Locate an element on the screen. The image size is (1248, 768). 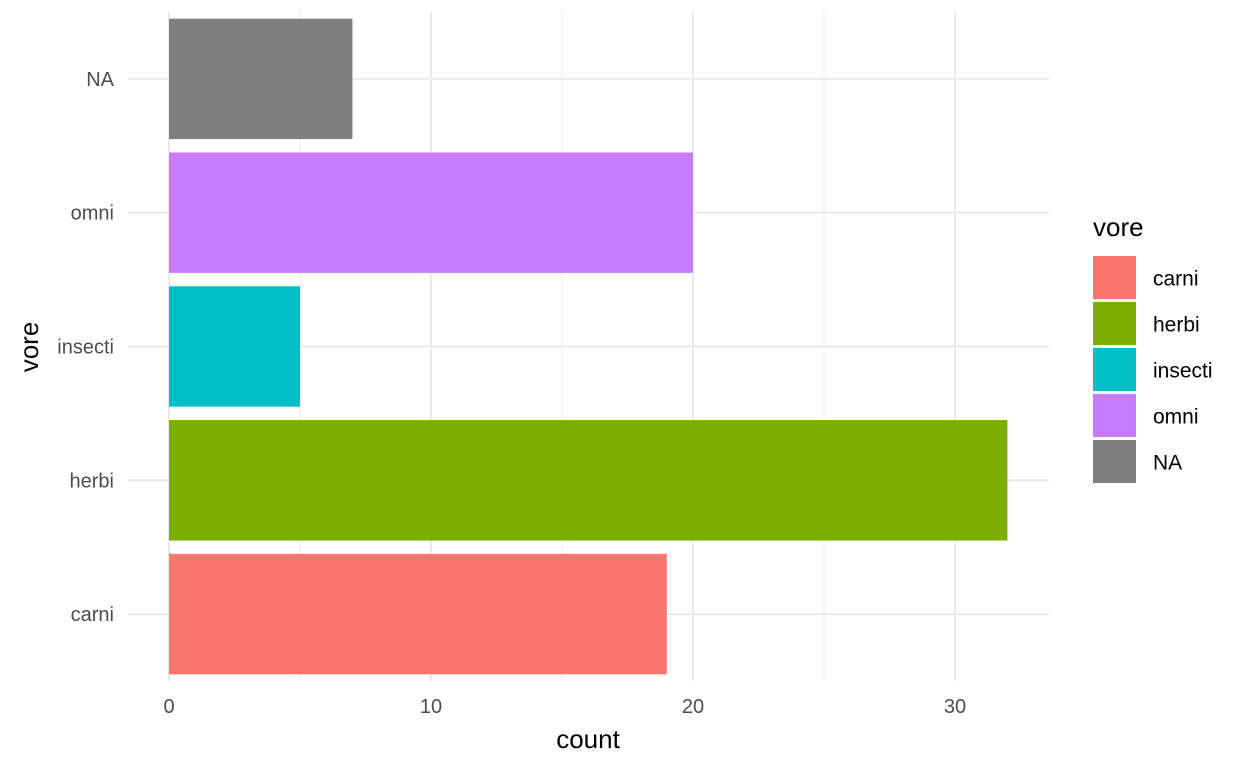
legend-title: vore is located at coordinates (1118, 227).